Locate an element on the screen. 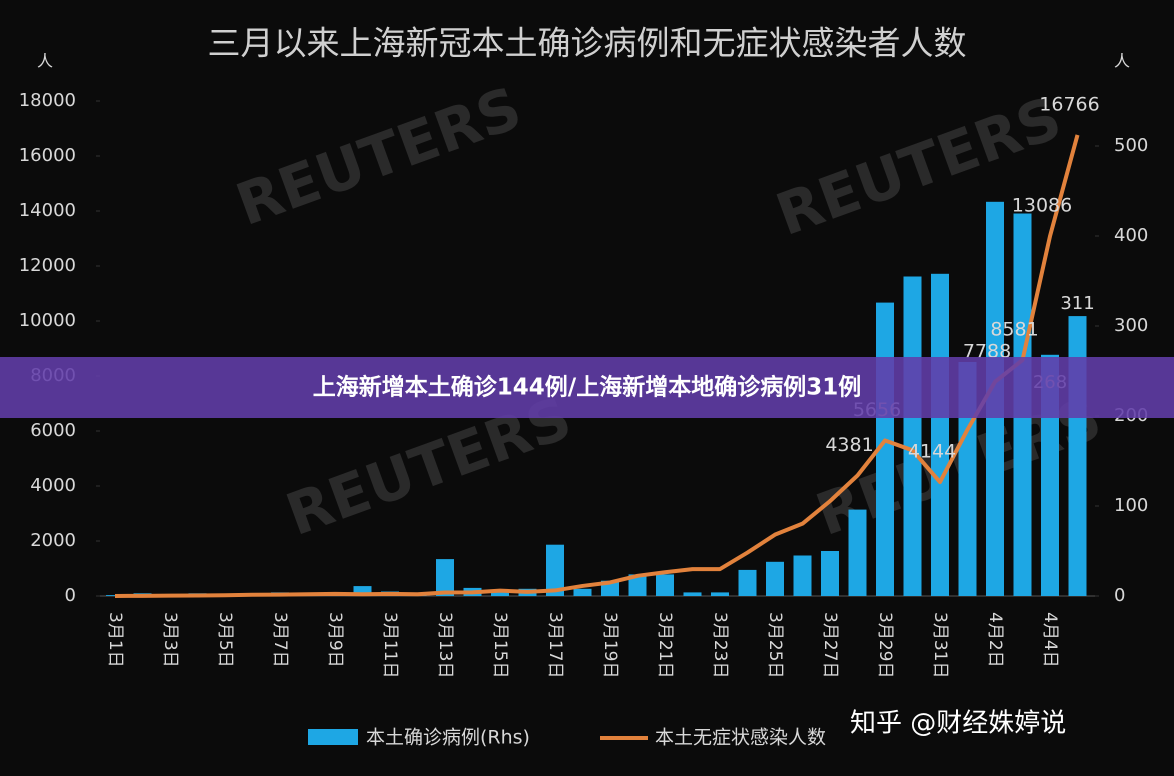 This screenshot has height=776, width=1174. y2-tick-label: 500 is located at coordinates (1131, 145).